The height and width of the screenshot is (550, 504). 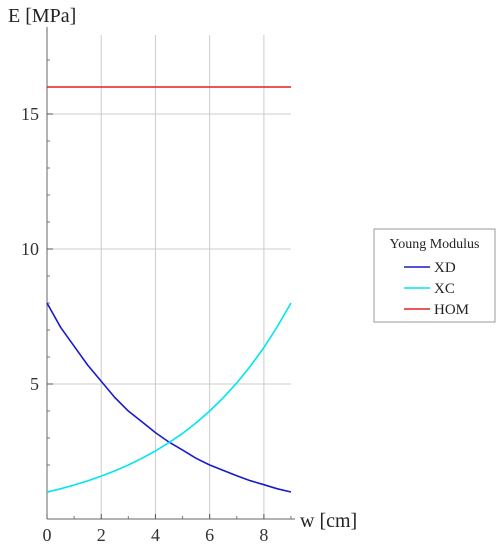 I want to click on x-tick-label: 8, so click(x=263, y=535).